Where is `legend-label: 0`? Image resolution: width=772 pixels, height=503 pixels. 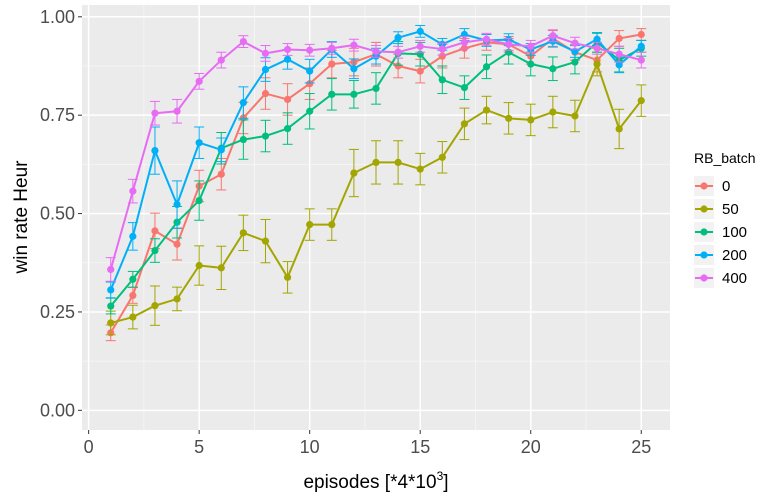
legend-label: 0 is located at coordinates (726, 186).